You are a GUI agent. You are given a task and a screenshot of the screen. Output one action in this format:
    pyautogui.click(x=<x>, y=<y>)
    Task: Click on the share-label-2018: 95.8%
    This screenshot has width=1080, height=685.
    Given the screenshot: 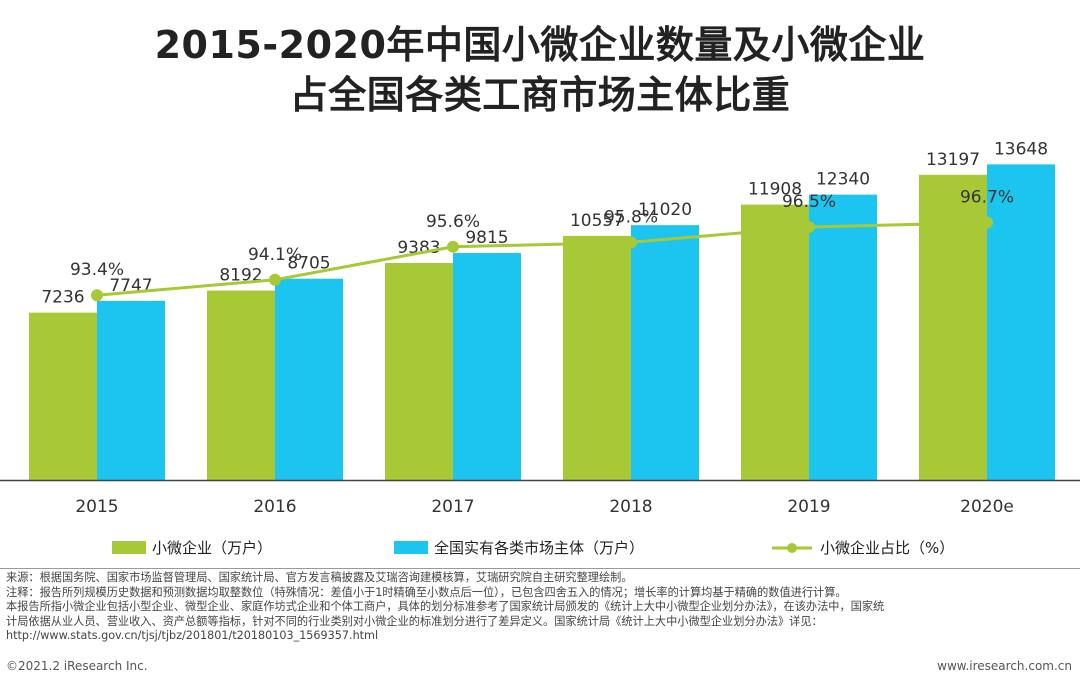 What is the action you would take?
    pyautogui.click(x=631, y=217)
    